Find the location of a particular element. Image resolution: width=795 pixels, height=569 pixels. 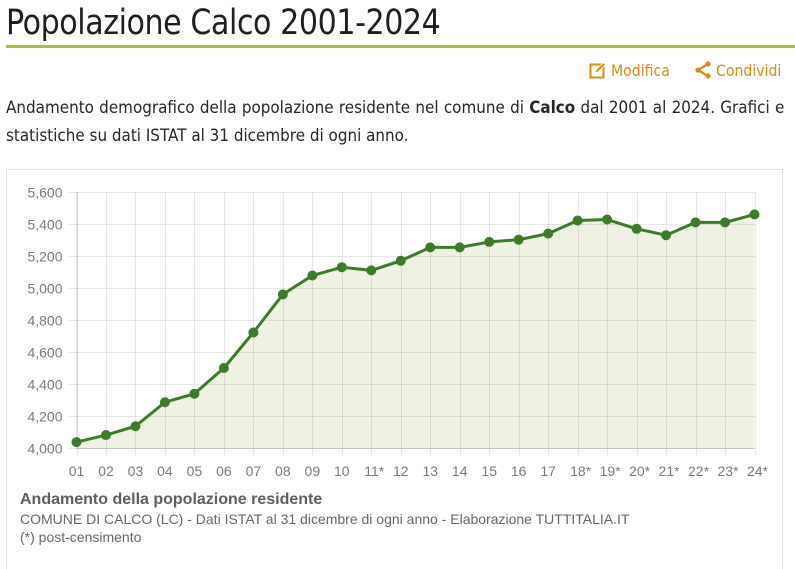

page-actions: Modifica Condividi is located at coordinates (686, 70).